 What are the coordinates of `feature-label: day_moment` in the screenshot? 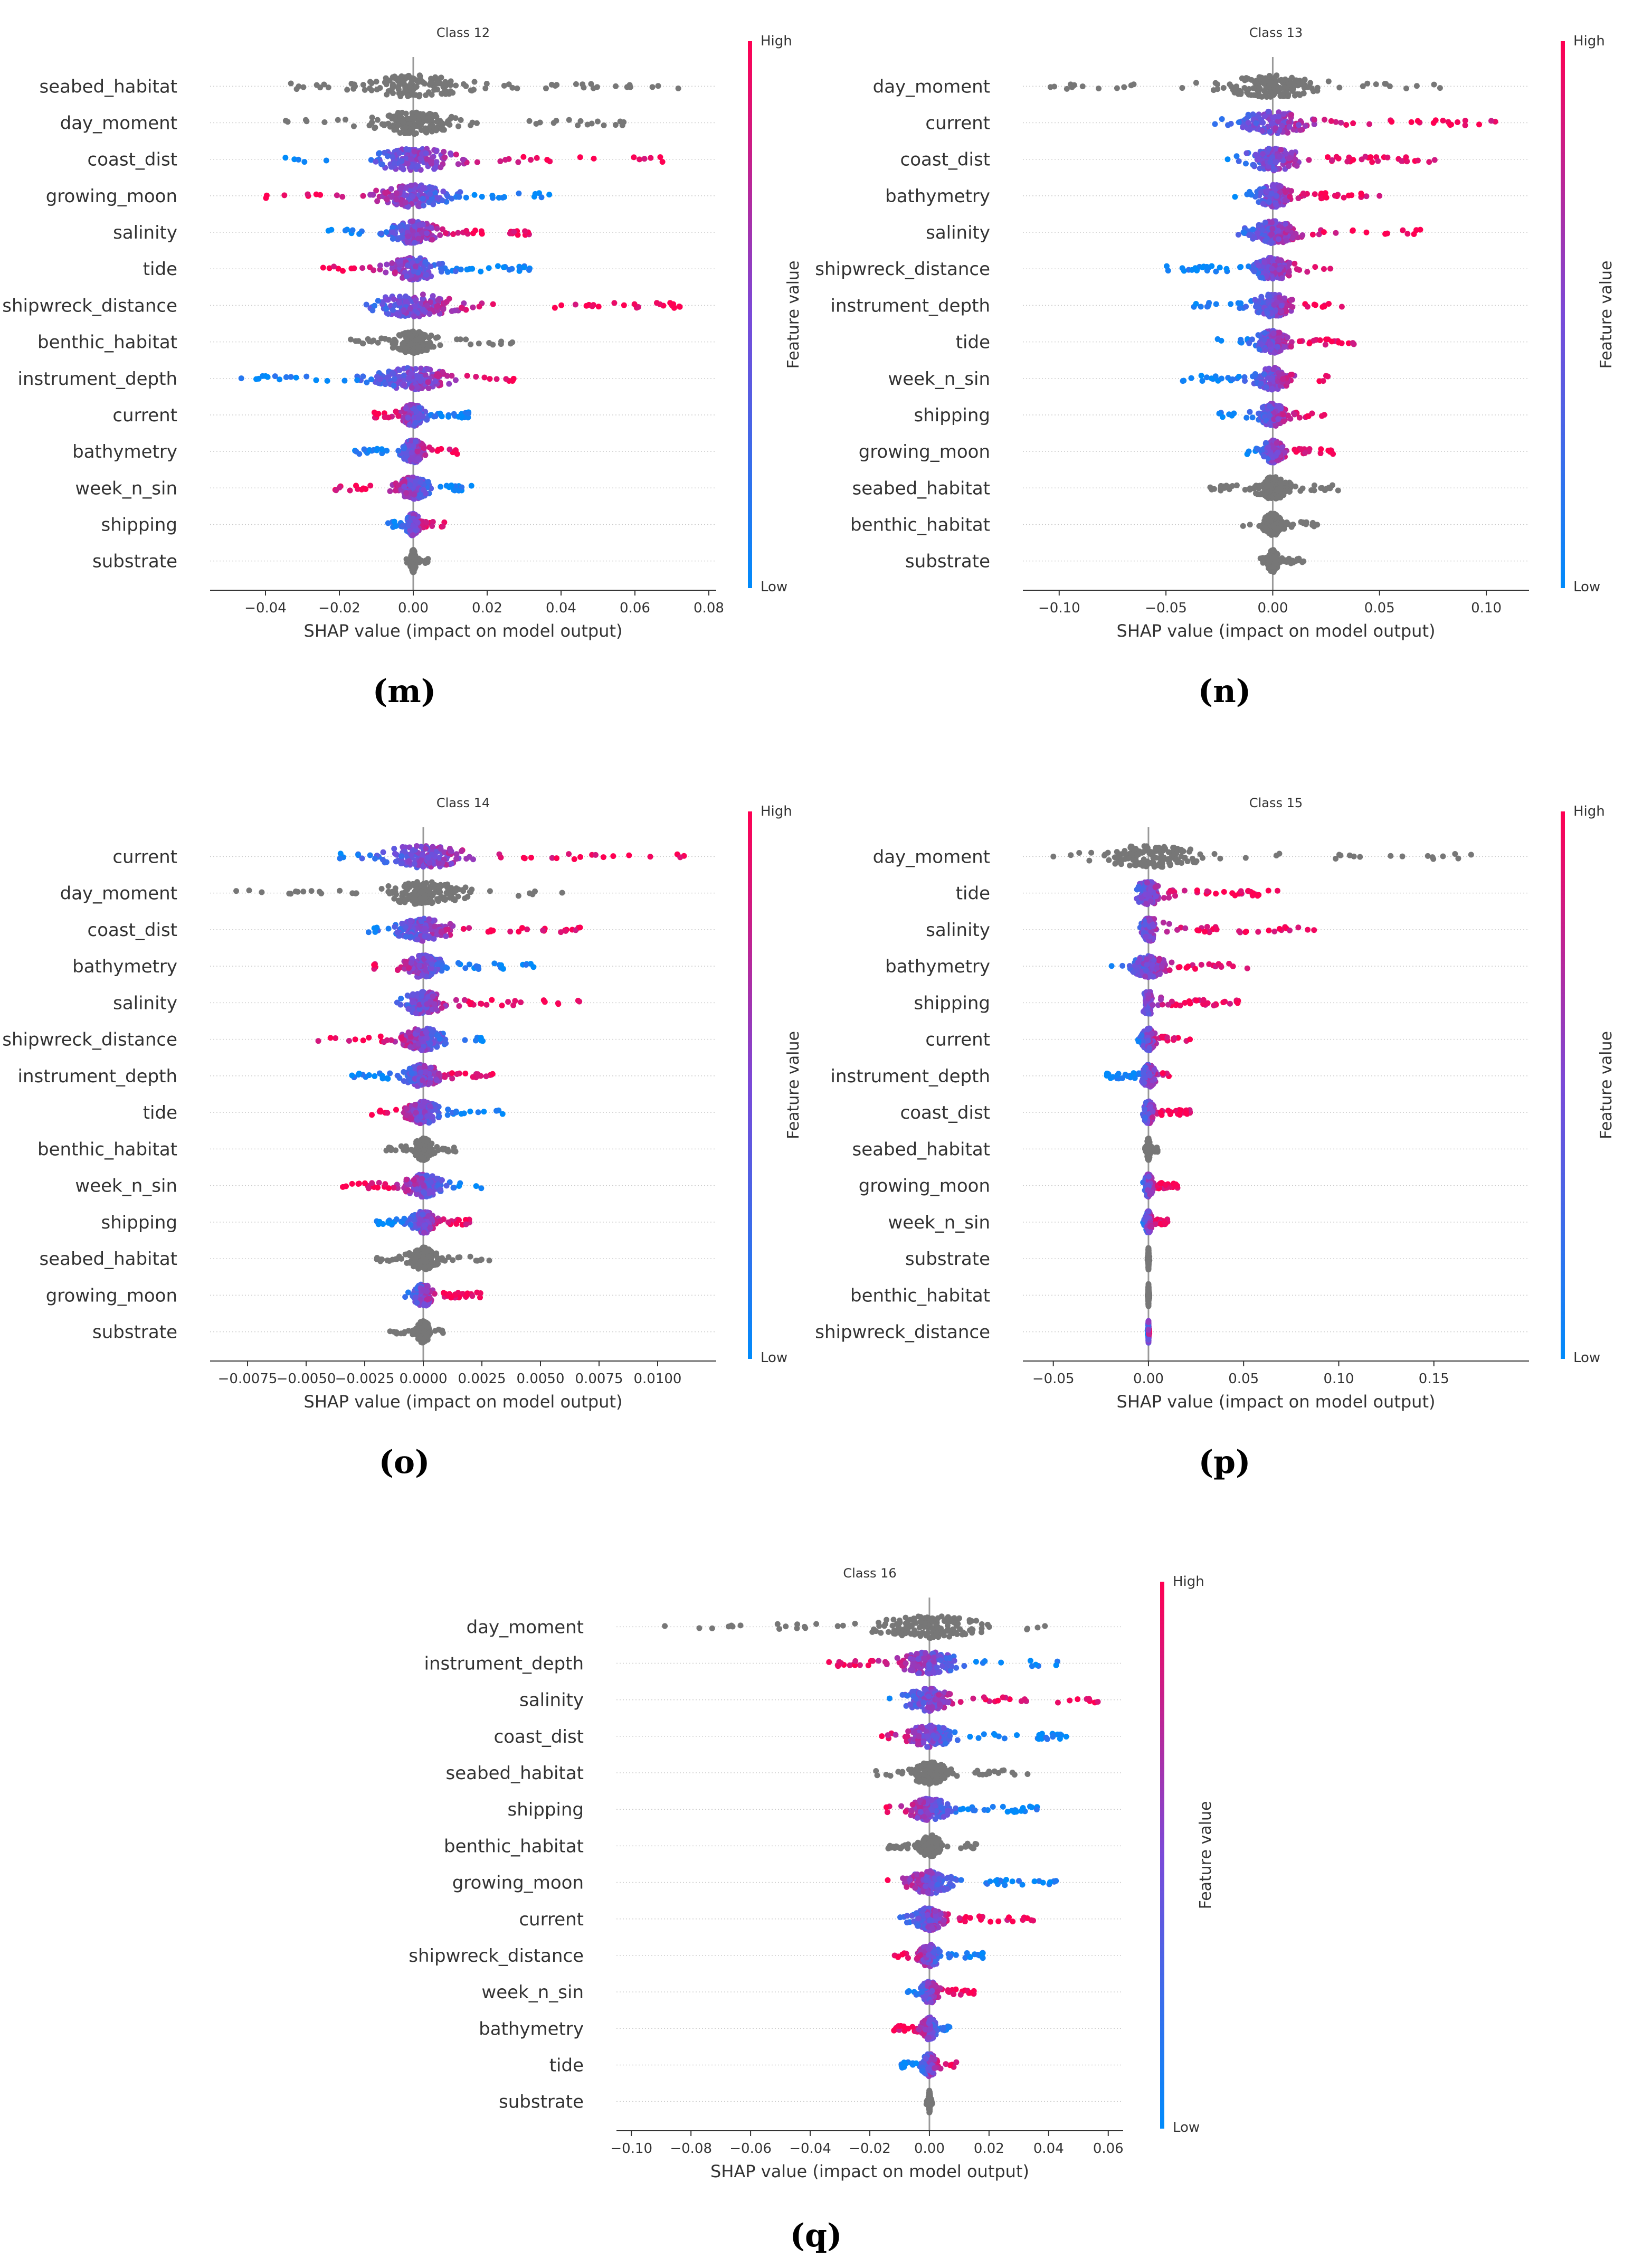 It's located at (118, 894).